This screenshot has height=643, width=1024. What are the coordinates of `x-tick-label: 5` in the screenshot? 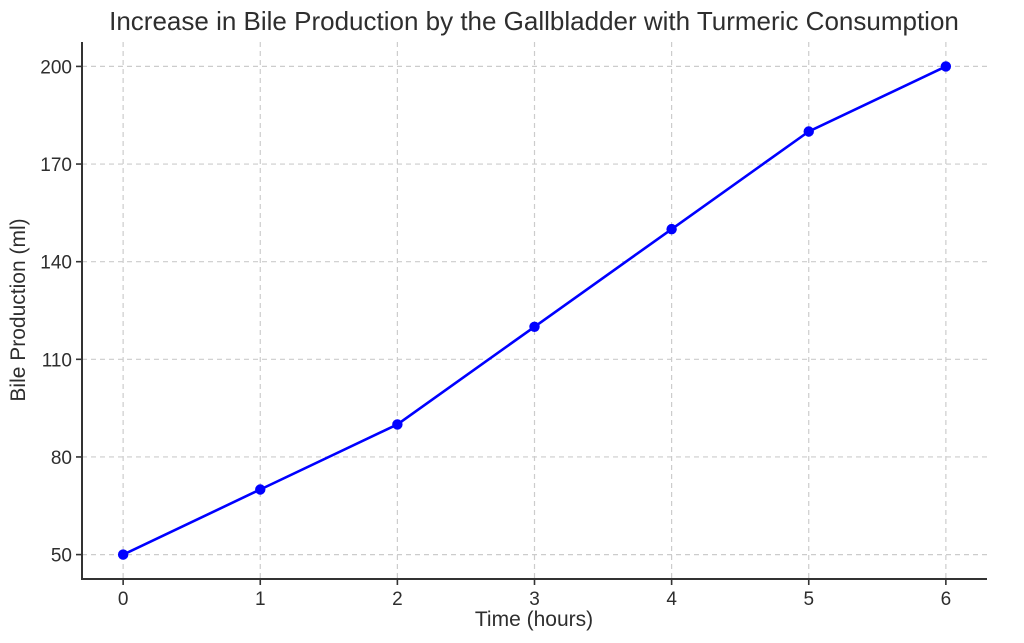 It's located at (808, 599).